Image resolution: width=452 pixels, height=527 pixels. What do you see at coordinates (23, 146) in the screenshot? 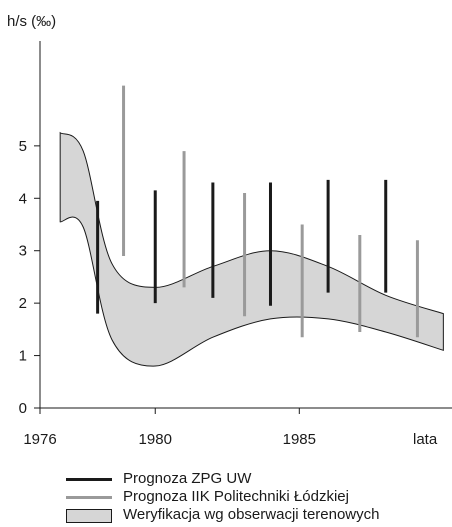
I see `y-tick-label-5: 5` at bounding box center [23, 146].